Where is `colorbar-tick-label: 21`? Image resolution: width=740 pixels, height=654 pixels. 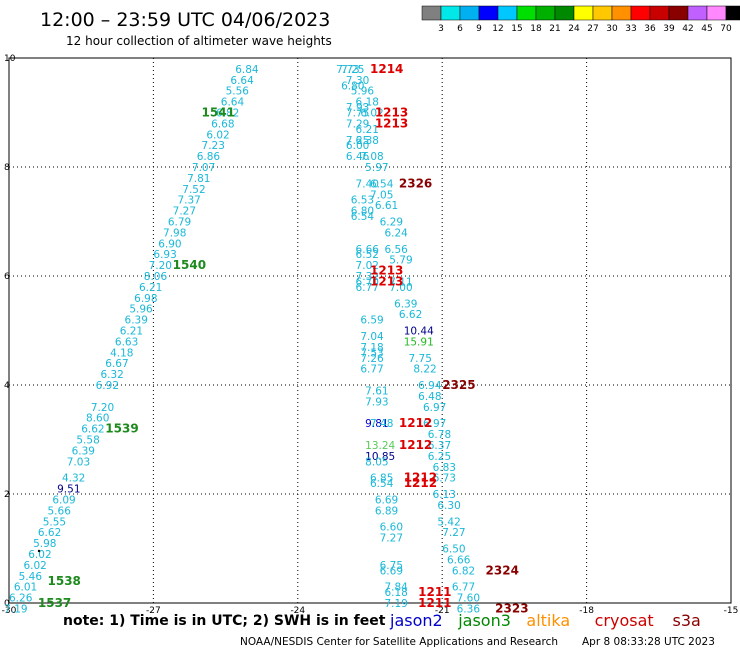
colorbar-tick-label: 21 is located at coordinates (554, 29).